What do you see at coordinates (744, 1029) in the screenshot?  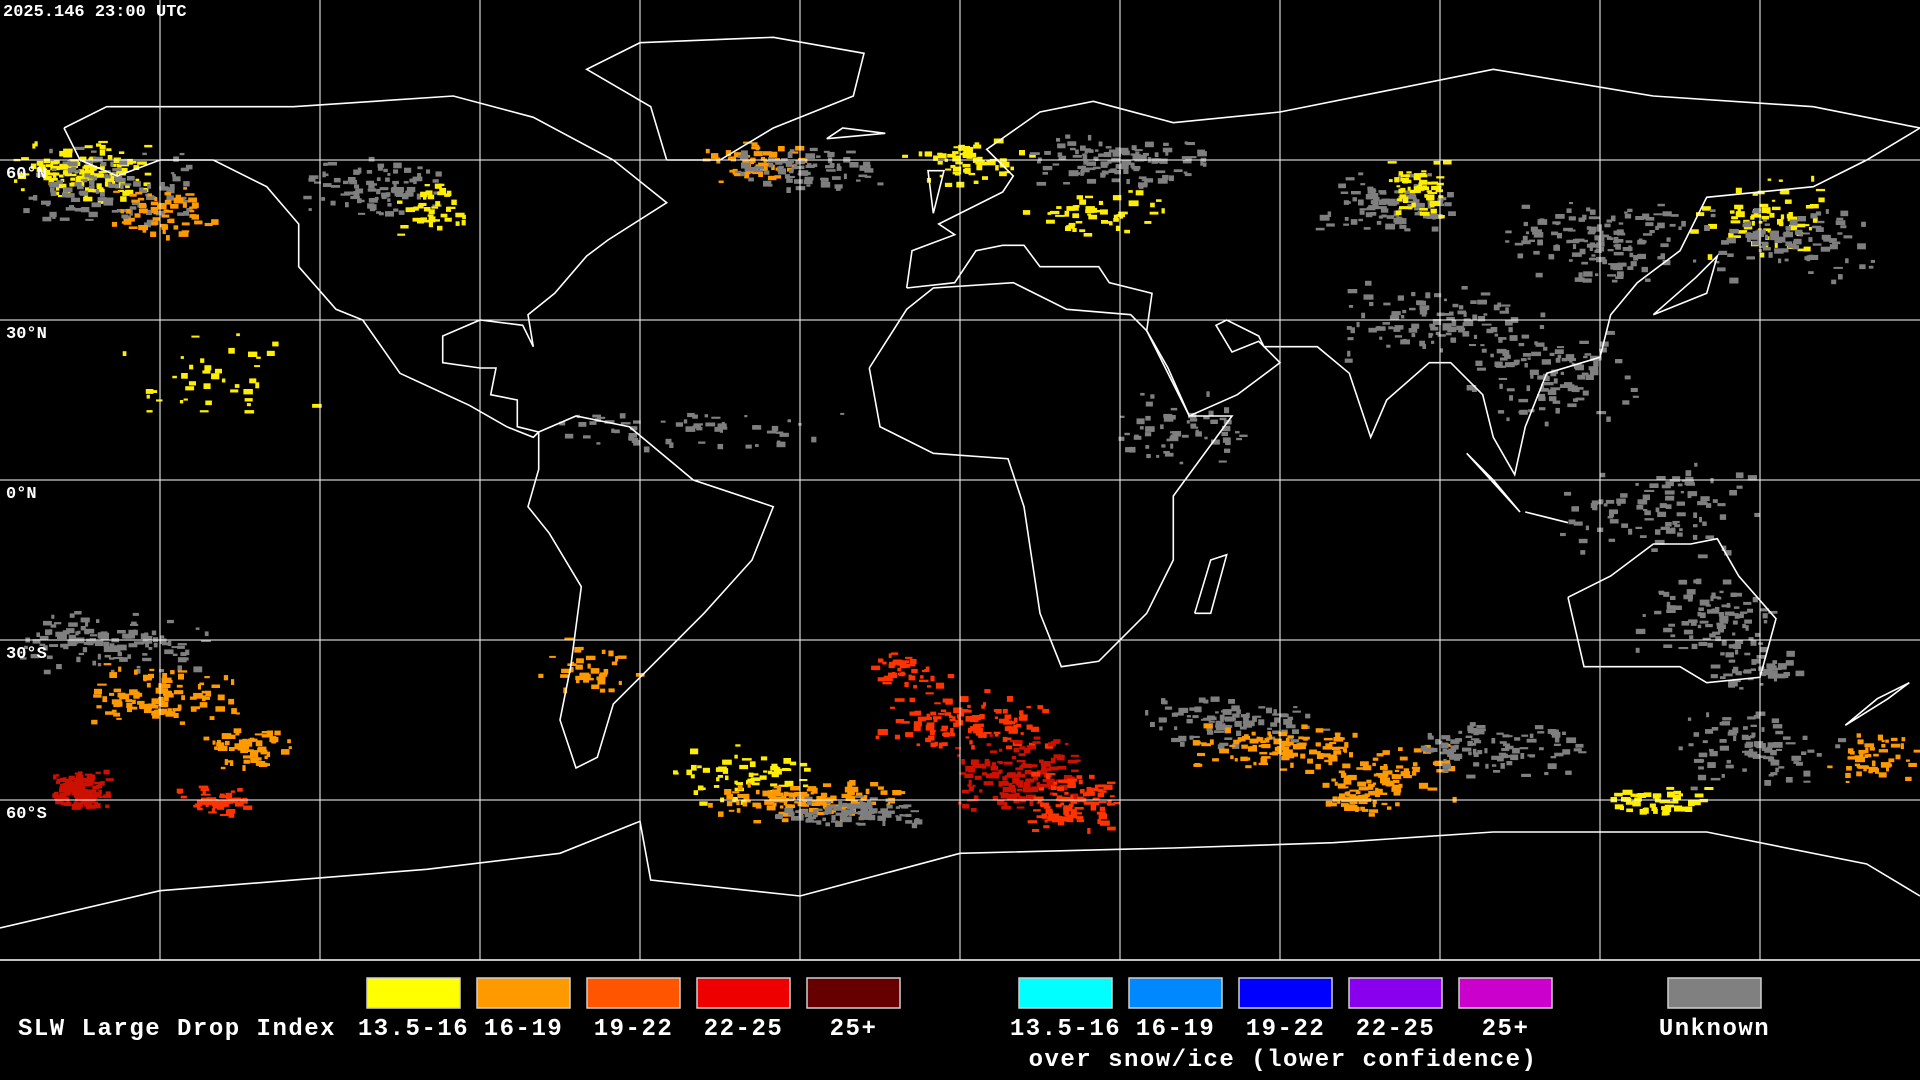 I see `legend-label: 22-25` at bounding box center [744, 1029].